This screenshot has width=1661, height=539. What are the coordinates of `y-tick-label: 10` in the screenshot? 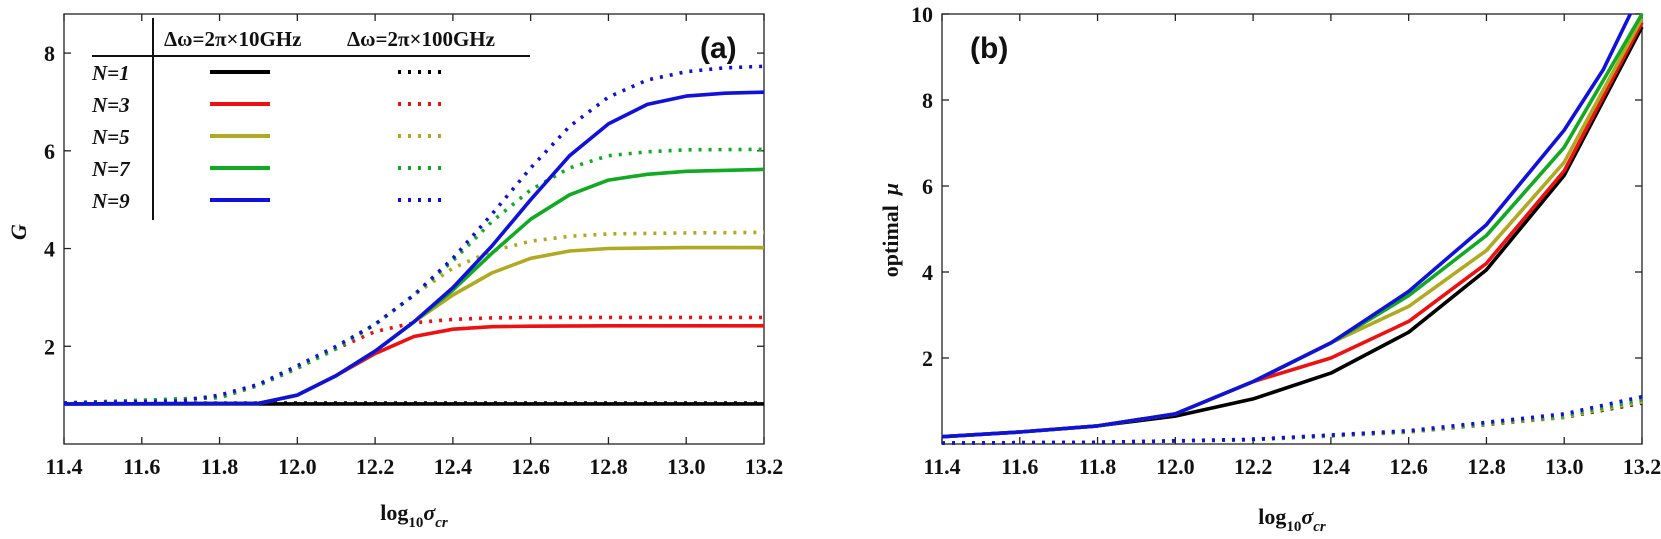 It's located at (922, 14).